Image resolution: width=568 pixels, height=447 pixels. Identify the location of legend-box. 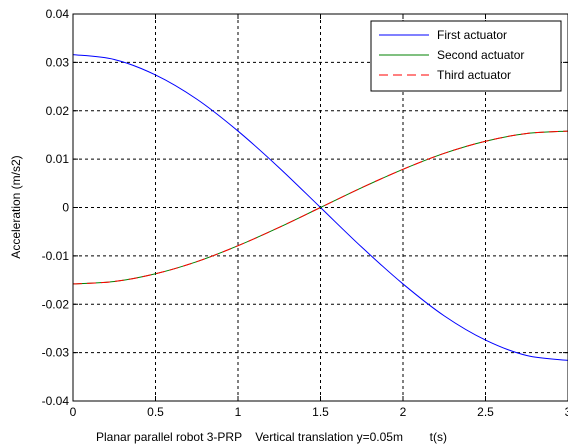
(466, 56).